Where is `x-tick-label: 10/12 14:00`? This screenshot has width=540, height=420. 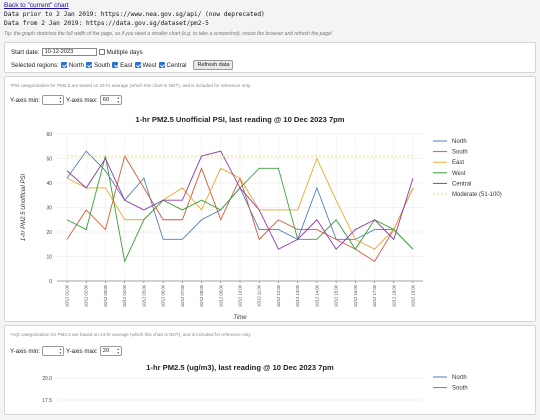
x-tick-label: 10/12 14:00 is located at coordinates (316, 295).